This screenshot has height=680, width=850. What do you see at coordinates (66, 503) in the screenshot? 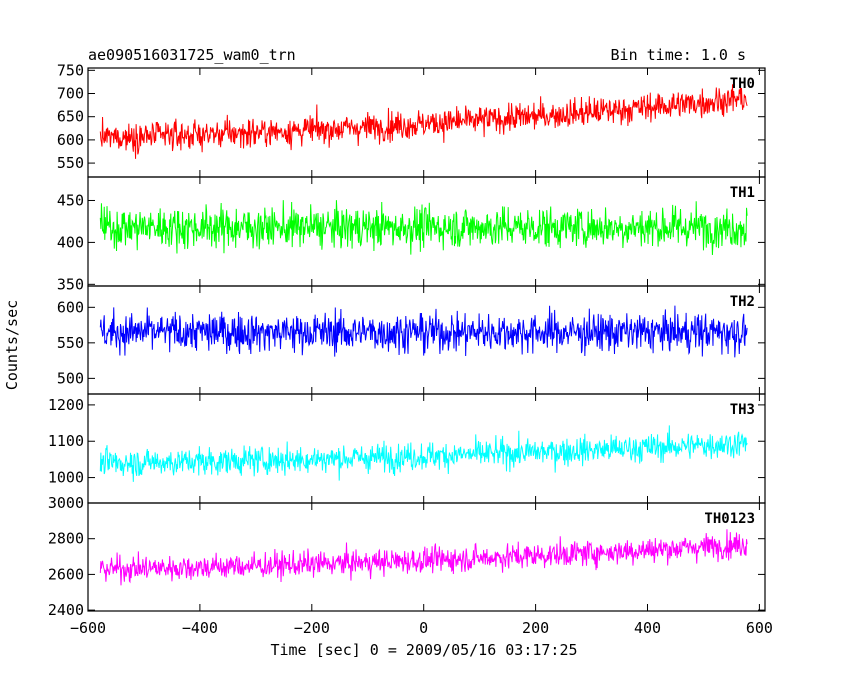
I see `y-tick-label: 3000` at bounding box center [66, 503].